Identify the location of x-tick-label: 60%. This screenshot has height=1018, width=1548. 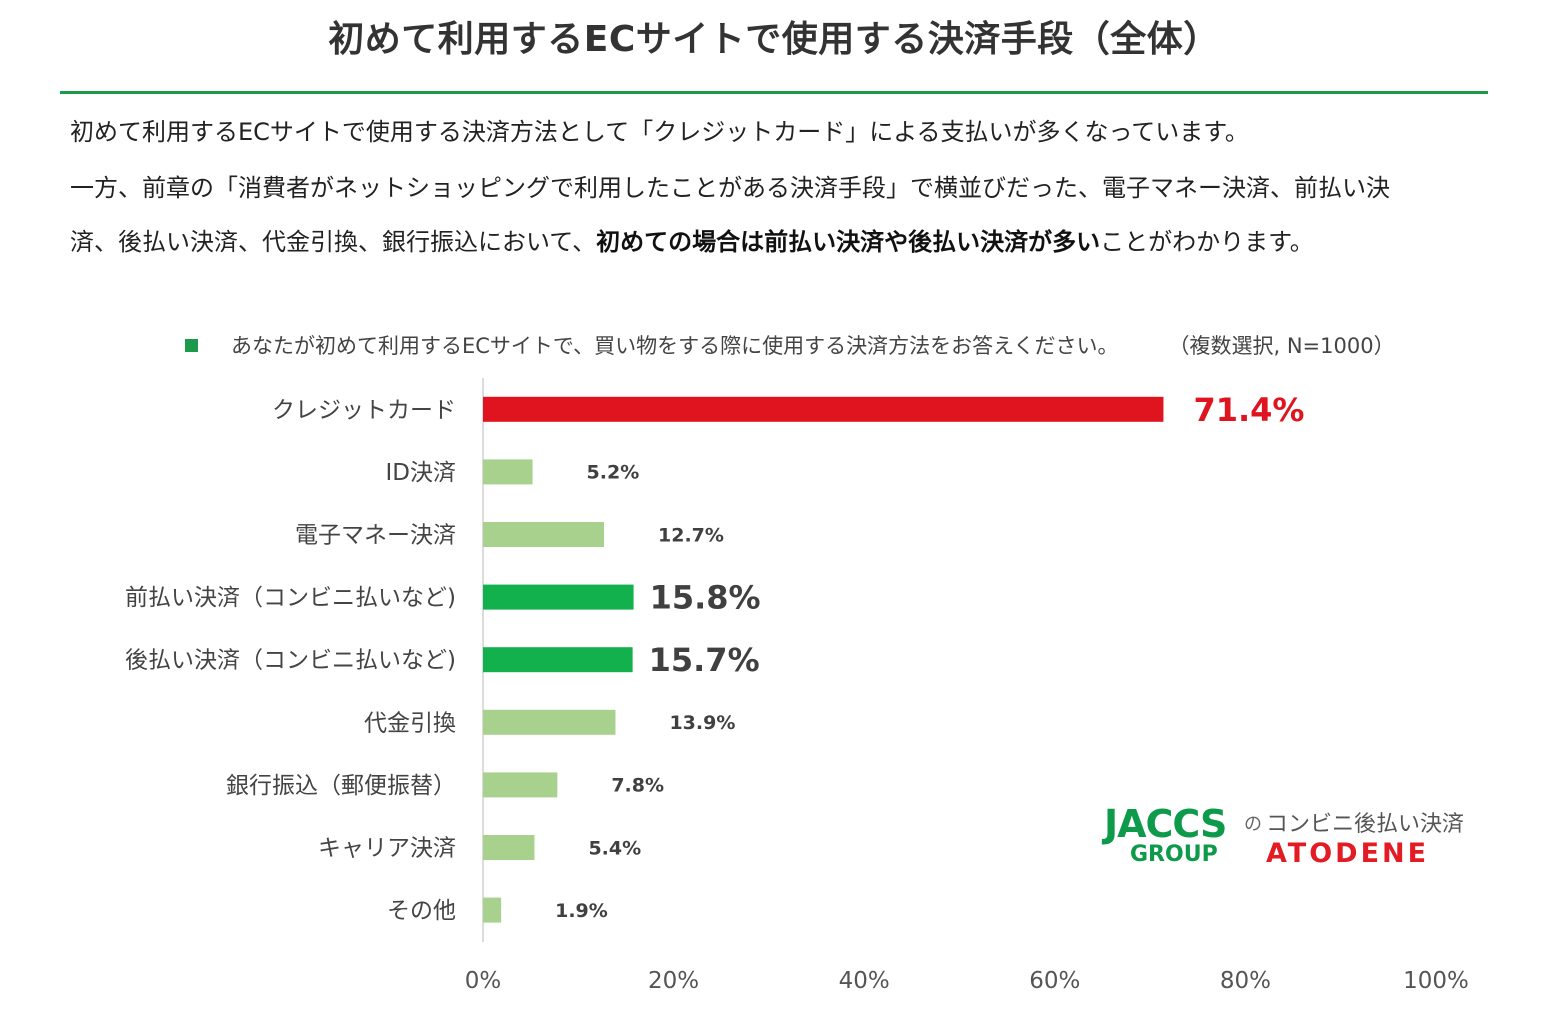
(1054, 981).